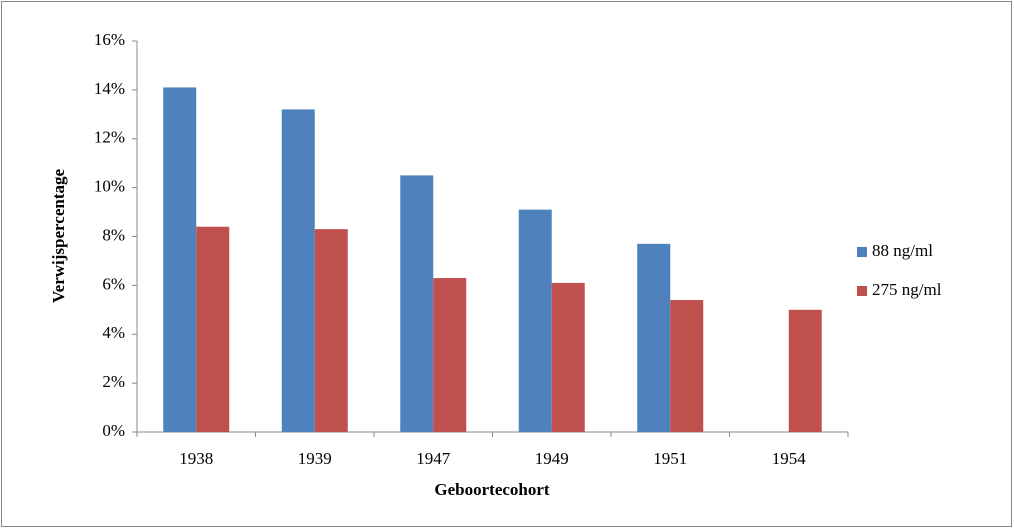  I want to click on y-tick-label: 14%, so click(109, 88).